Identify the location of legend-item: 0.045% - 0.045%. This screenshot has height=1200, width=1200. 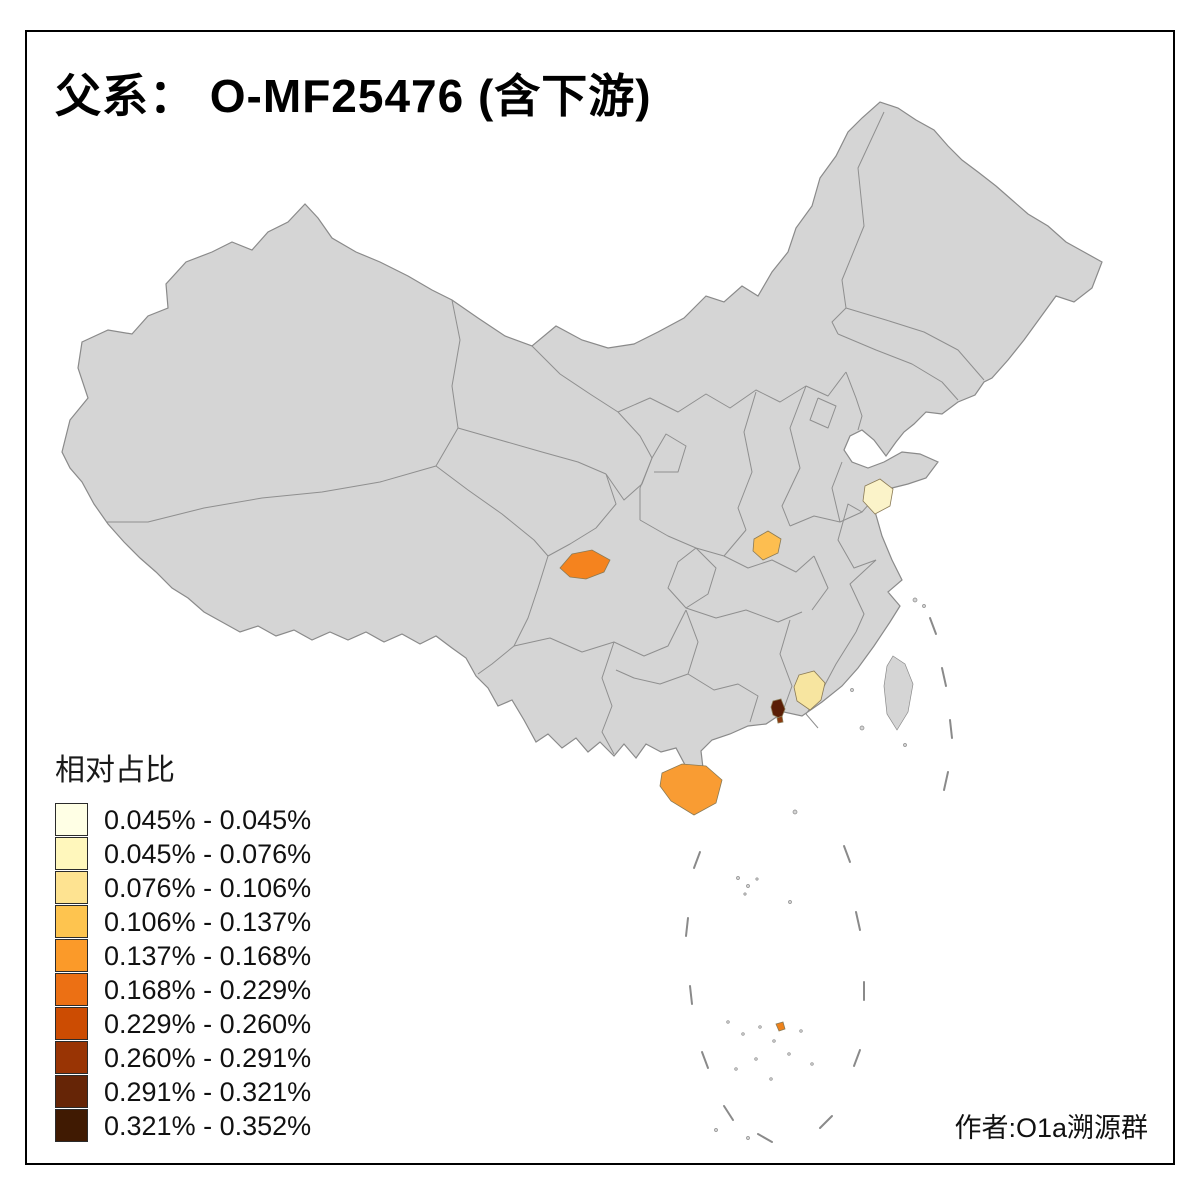
(183, 820).